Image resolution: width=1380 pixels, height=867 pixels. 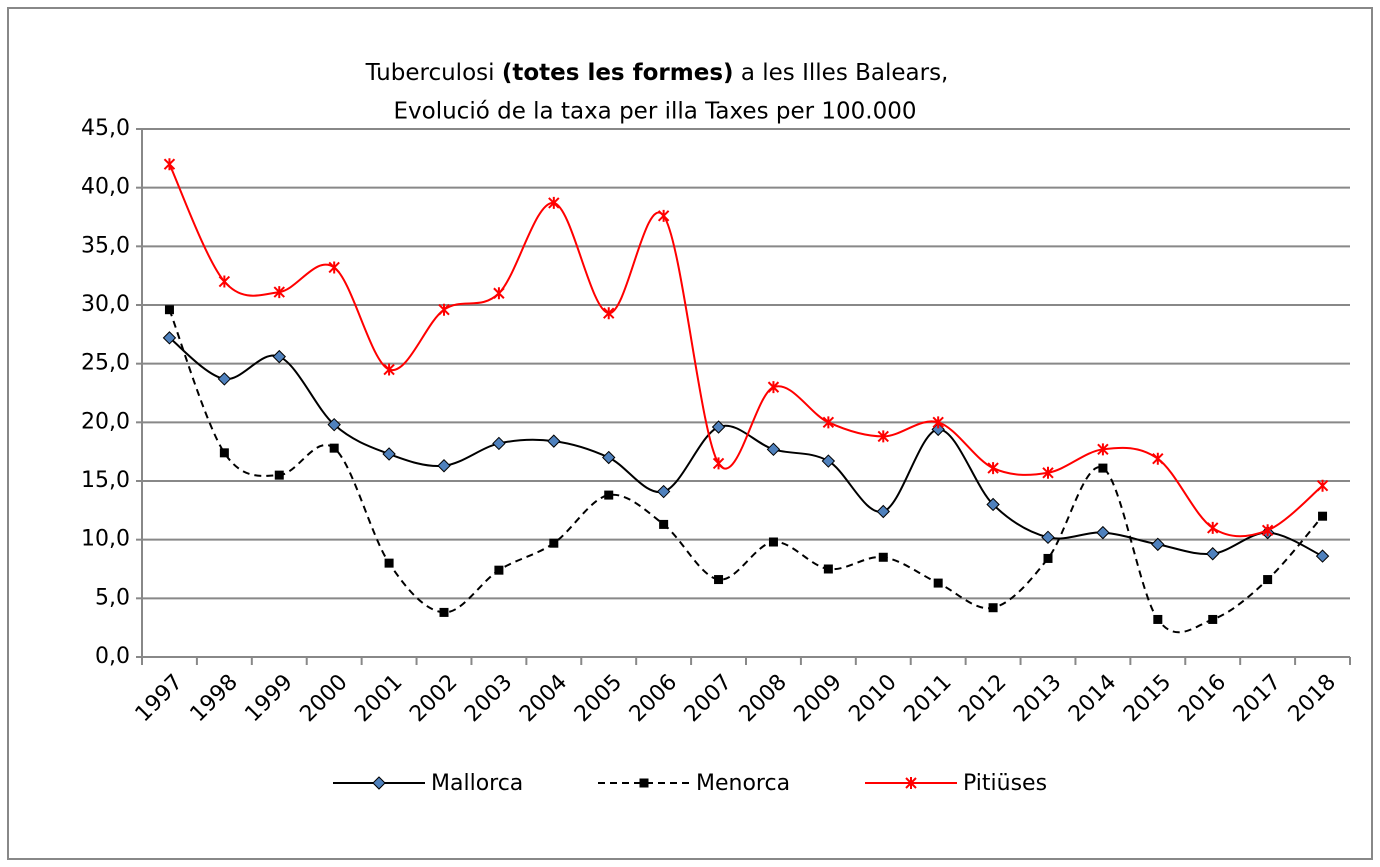 I want to click on y-tick-label: 20,0, so click(x=105, y=421).